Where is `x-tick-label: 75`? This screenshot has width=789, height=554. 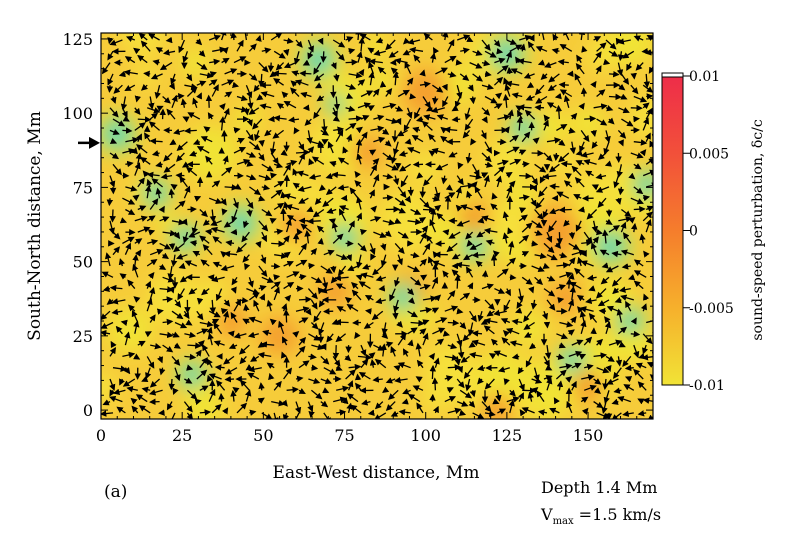
x-tick-label: 75 is located at coordinates (344, 435).